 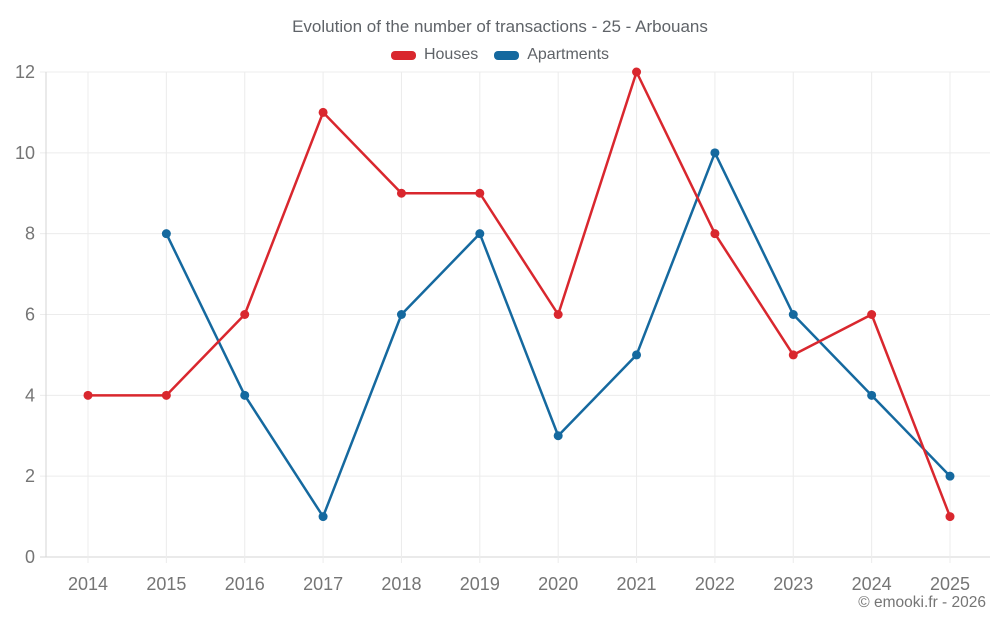 I want to click on y-tick-label: 0, so click(x=30, y=557).